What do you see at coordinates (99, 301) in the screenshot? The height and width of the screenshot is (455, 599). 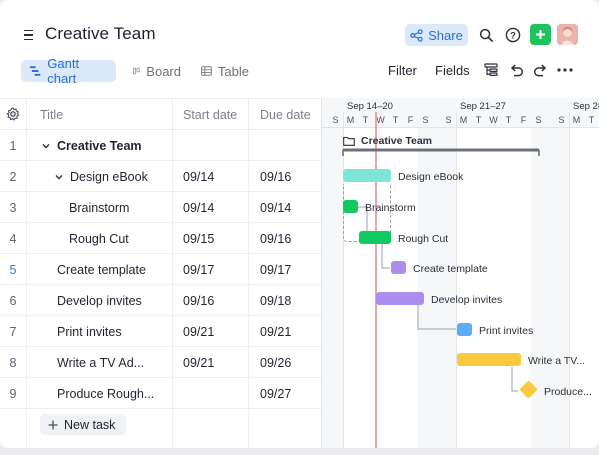 I see `task-title: Develop invites` at bounding box center [99, 301].